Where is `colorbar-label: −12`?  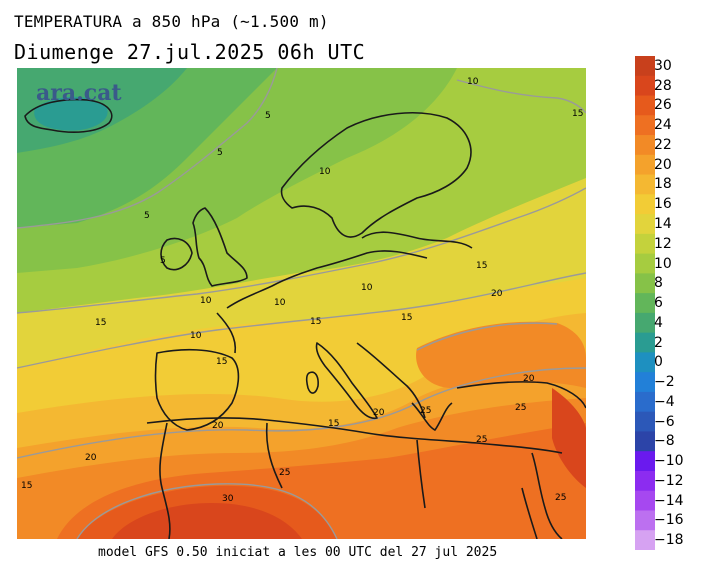
colorbar-label: −12 is located at coordinates (669, 480).